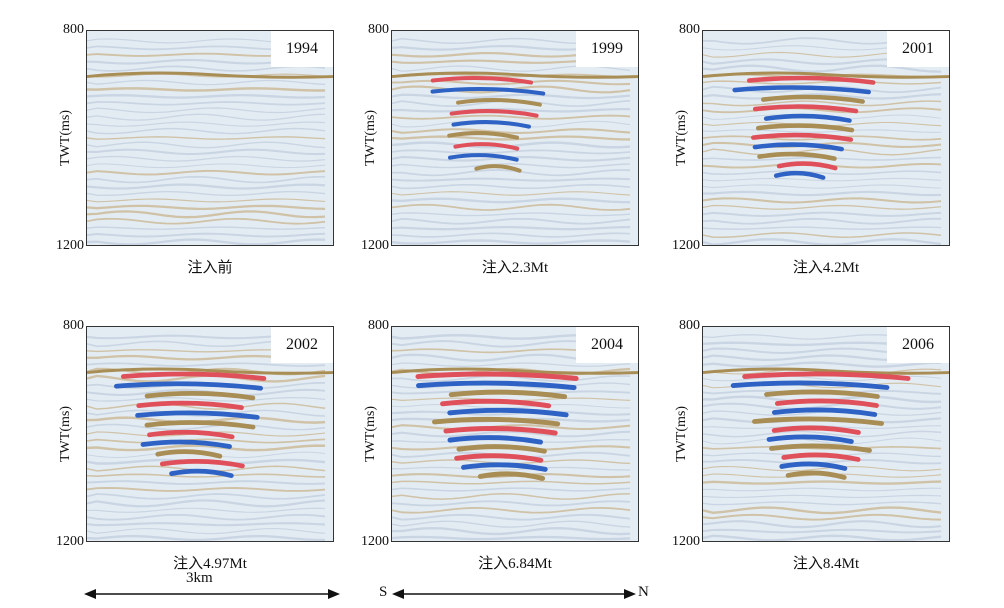 Image resolution: width=1004 pixels, height=608 pixels. I want to click on seismic-section: 1994, so click(210, 138).